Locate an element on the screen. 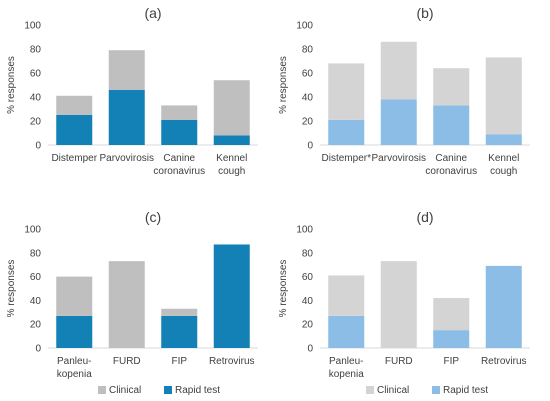 The height and width of the screenshot is (401, 550). panel-title: (d) is located at coordinates (424, 217).